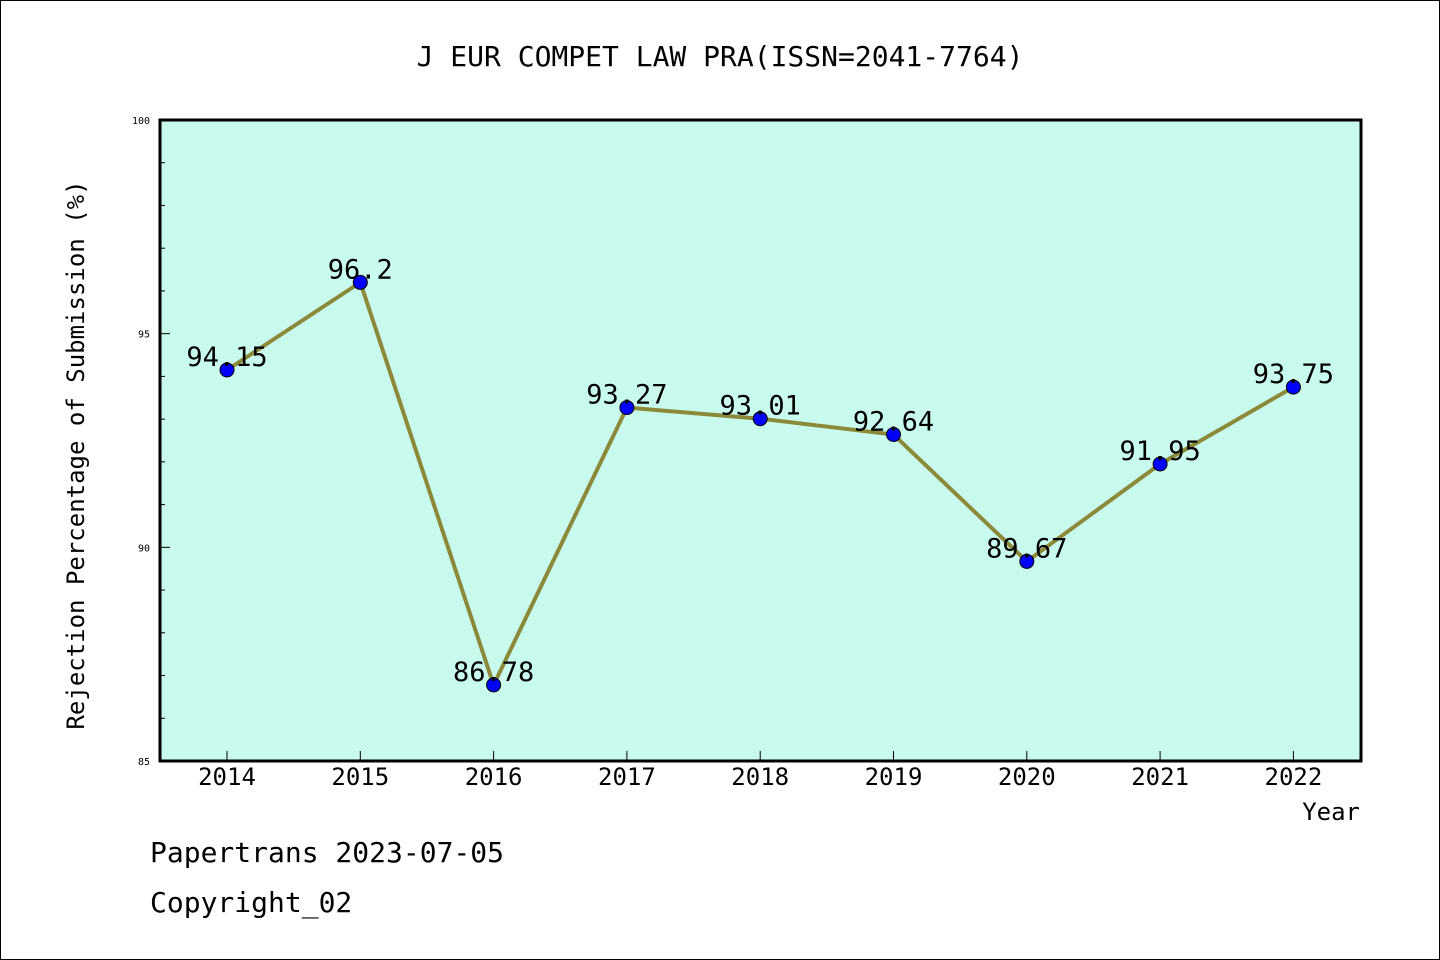  Describe the element at coordinates (1026, 548) in the screenshot. I see `data-label: 89.67` at that location.